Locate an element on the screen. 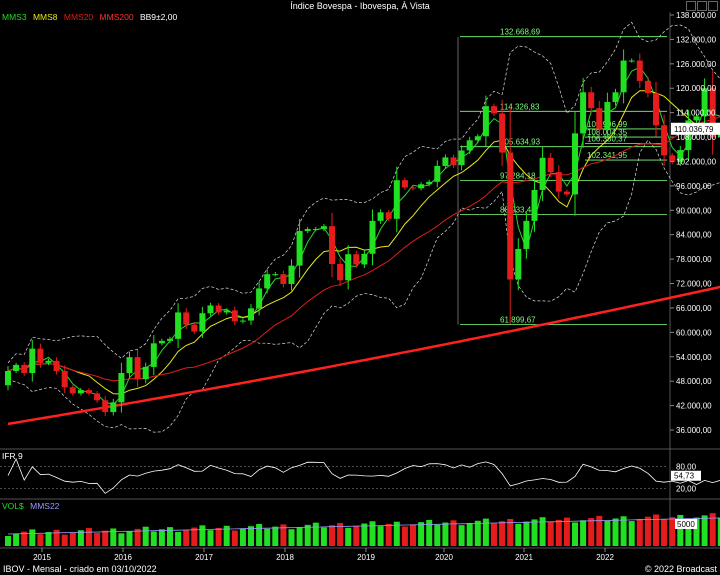 Image resolution: width=720 pixels, height=575 pixels. footer-right: © 2022 Broadcast is located at coordinates (680, 569).